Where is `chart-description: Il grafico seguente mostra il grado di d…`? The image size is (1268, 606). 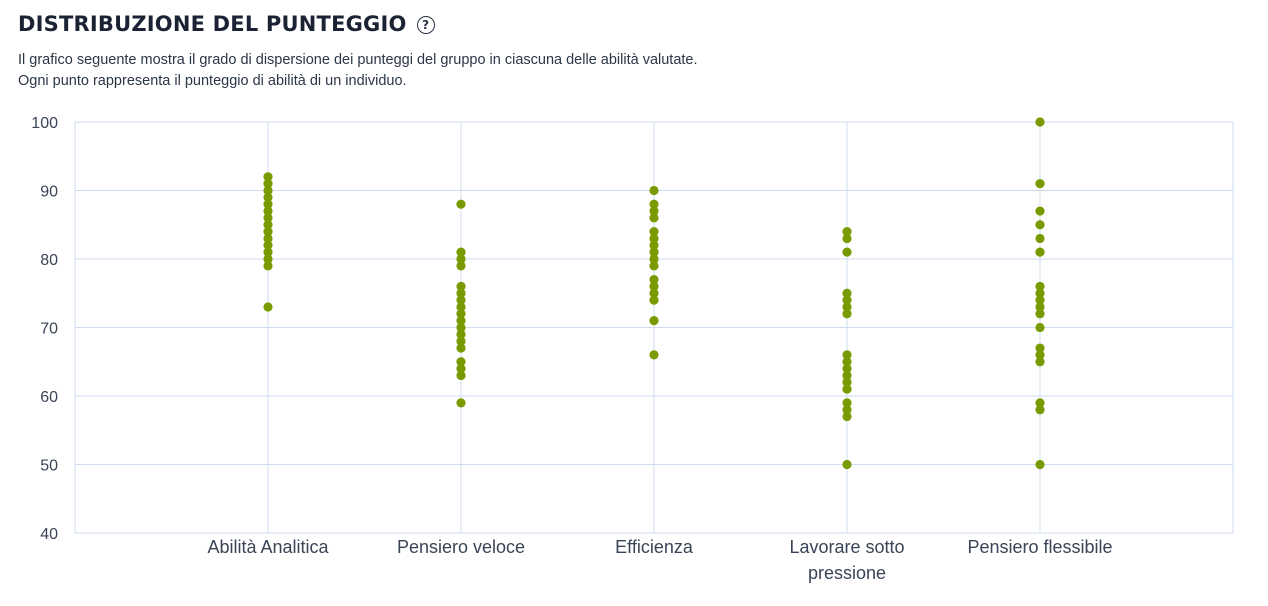 chart-description: Il grafico seguente mostra il grado di d… is located at coordinates (358, 71).